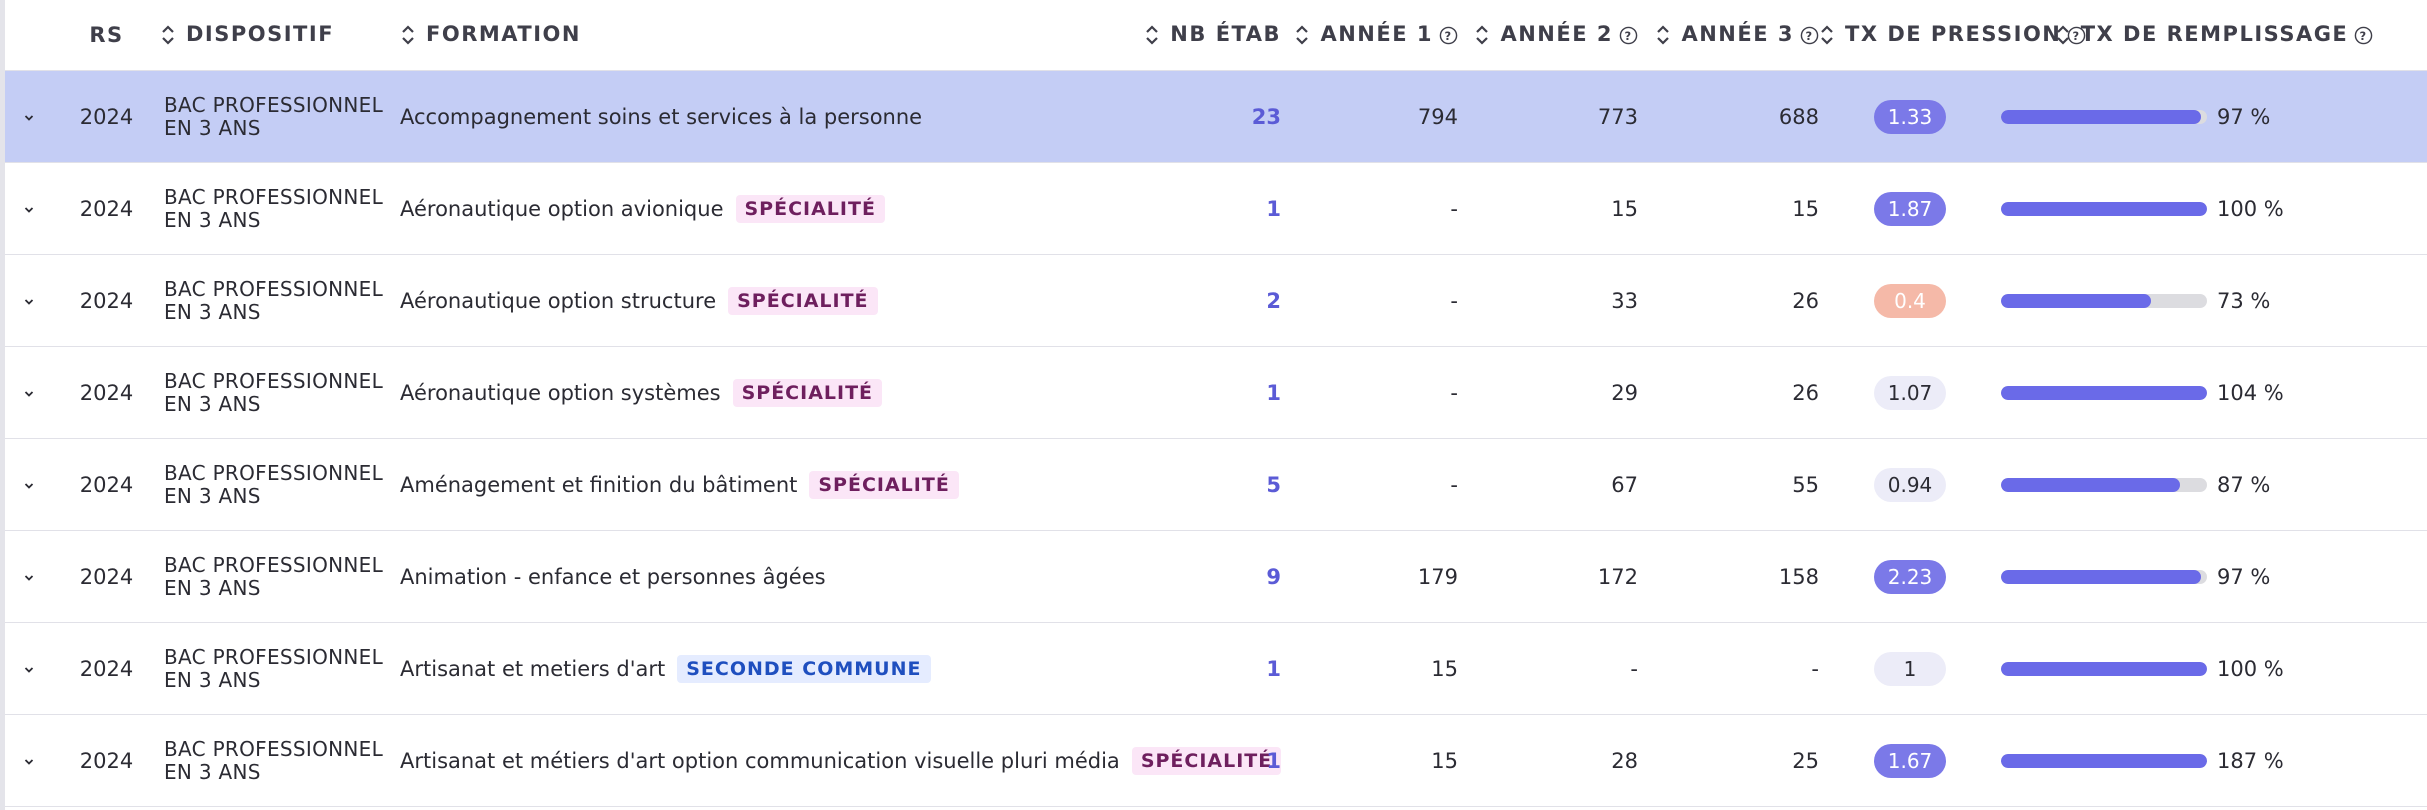 This screenshot has width=2427, height=810. Describe the element at coordinates (1910, 300) in the screenshot. I see `tx-pression-pill: 0.4` at that location.